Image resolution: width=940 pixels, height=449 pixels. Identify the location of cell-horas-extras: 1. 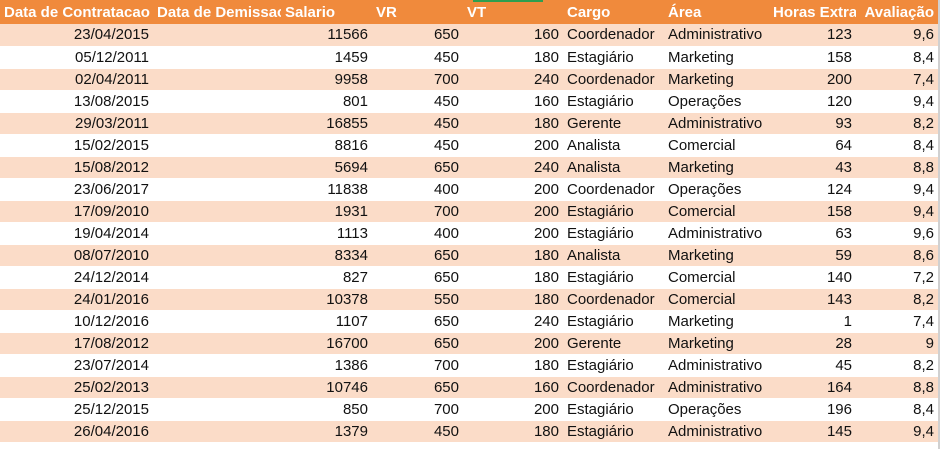
(812, 321).